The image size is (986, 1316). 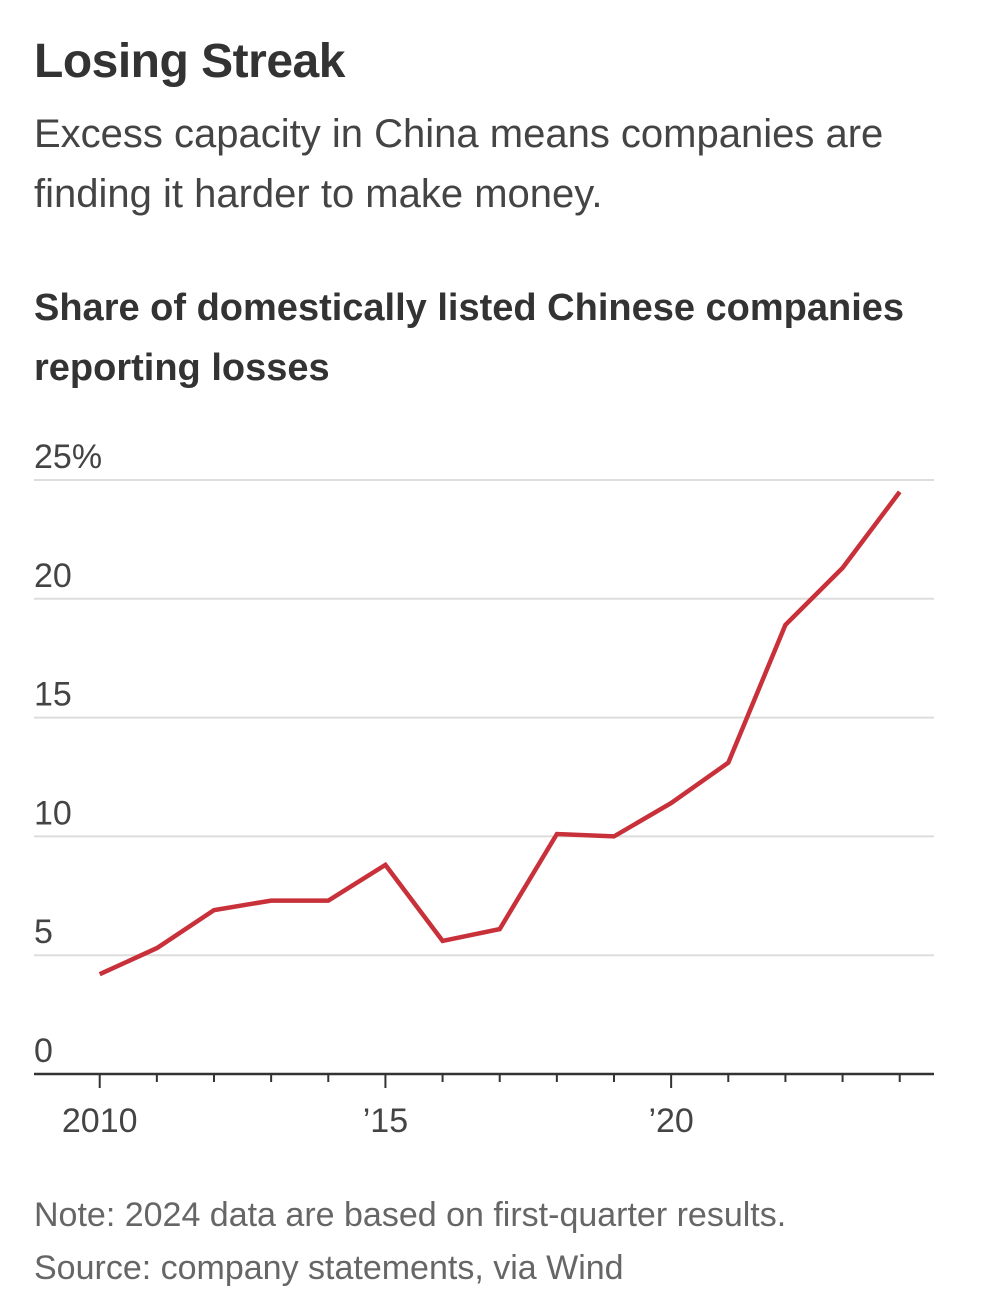 What do you see at coordinates (329, 1268) in the screenshot?
I see `chart-source: Source: company statements, via Wind` at bounding box center [329, 1268].